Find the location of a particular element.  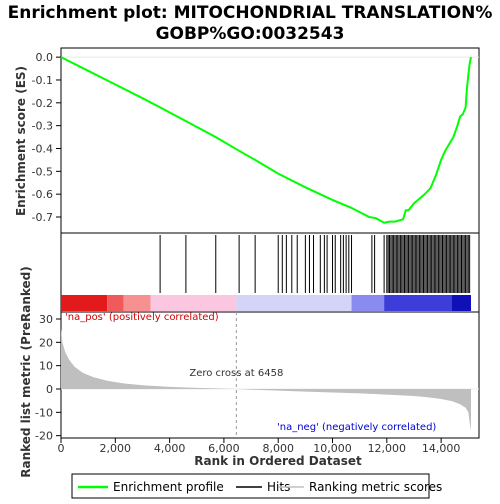

ranked-y-tick-label: -20 is located at coordinates (44, 436).